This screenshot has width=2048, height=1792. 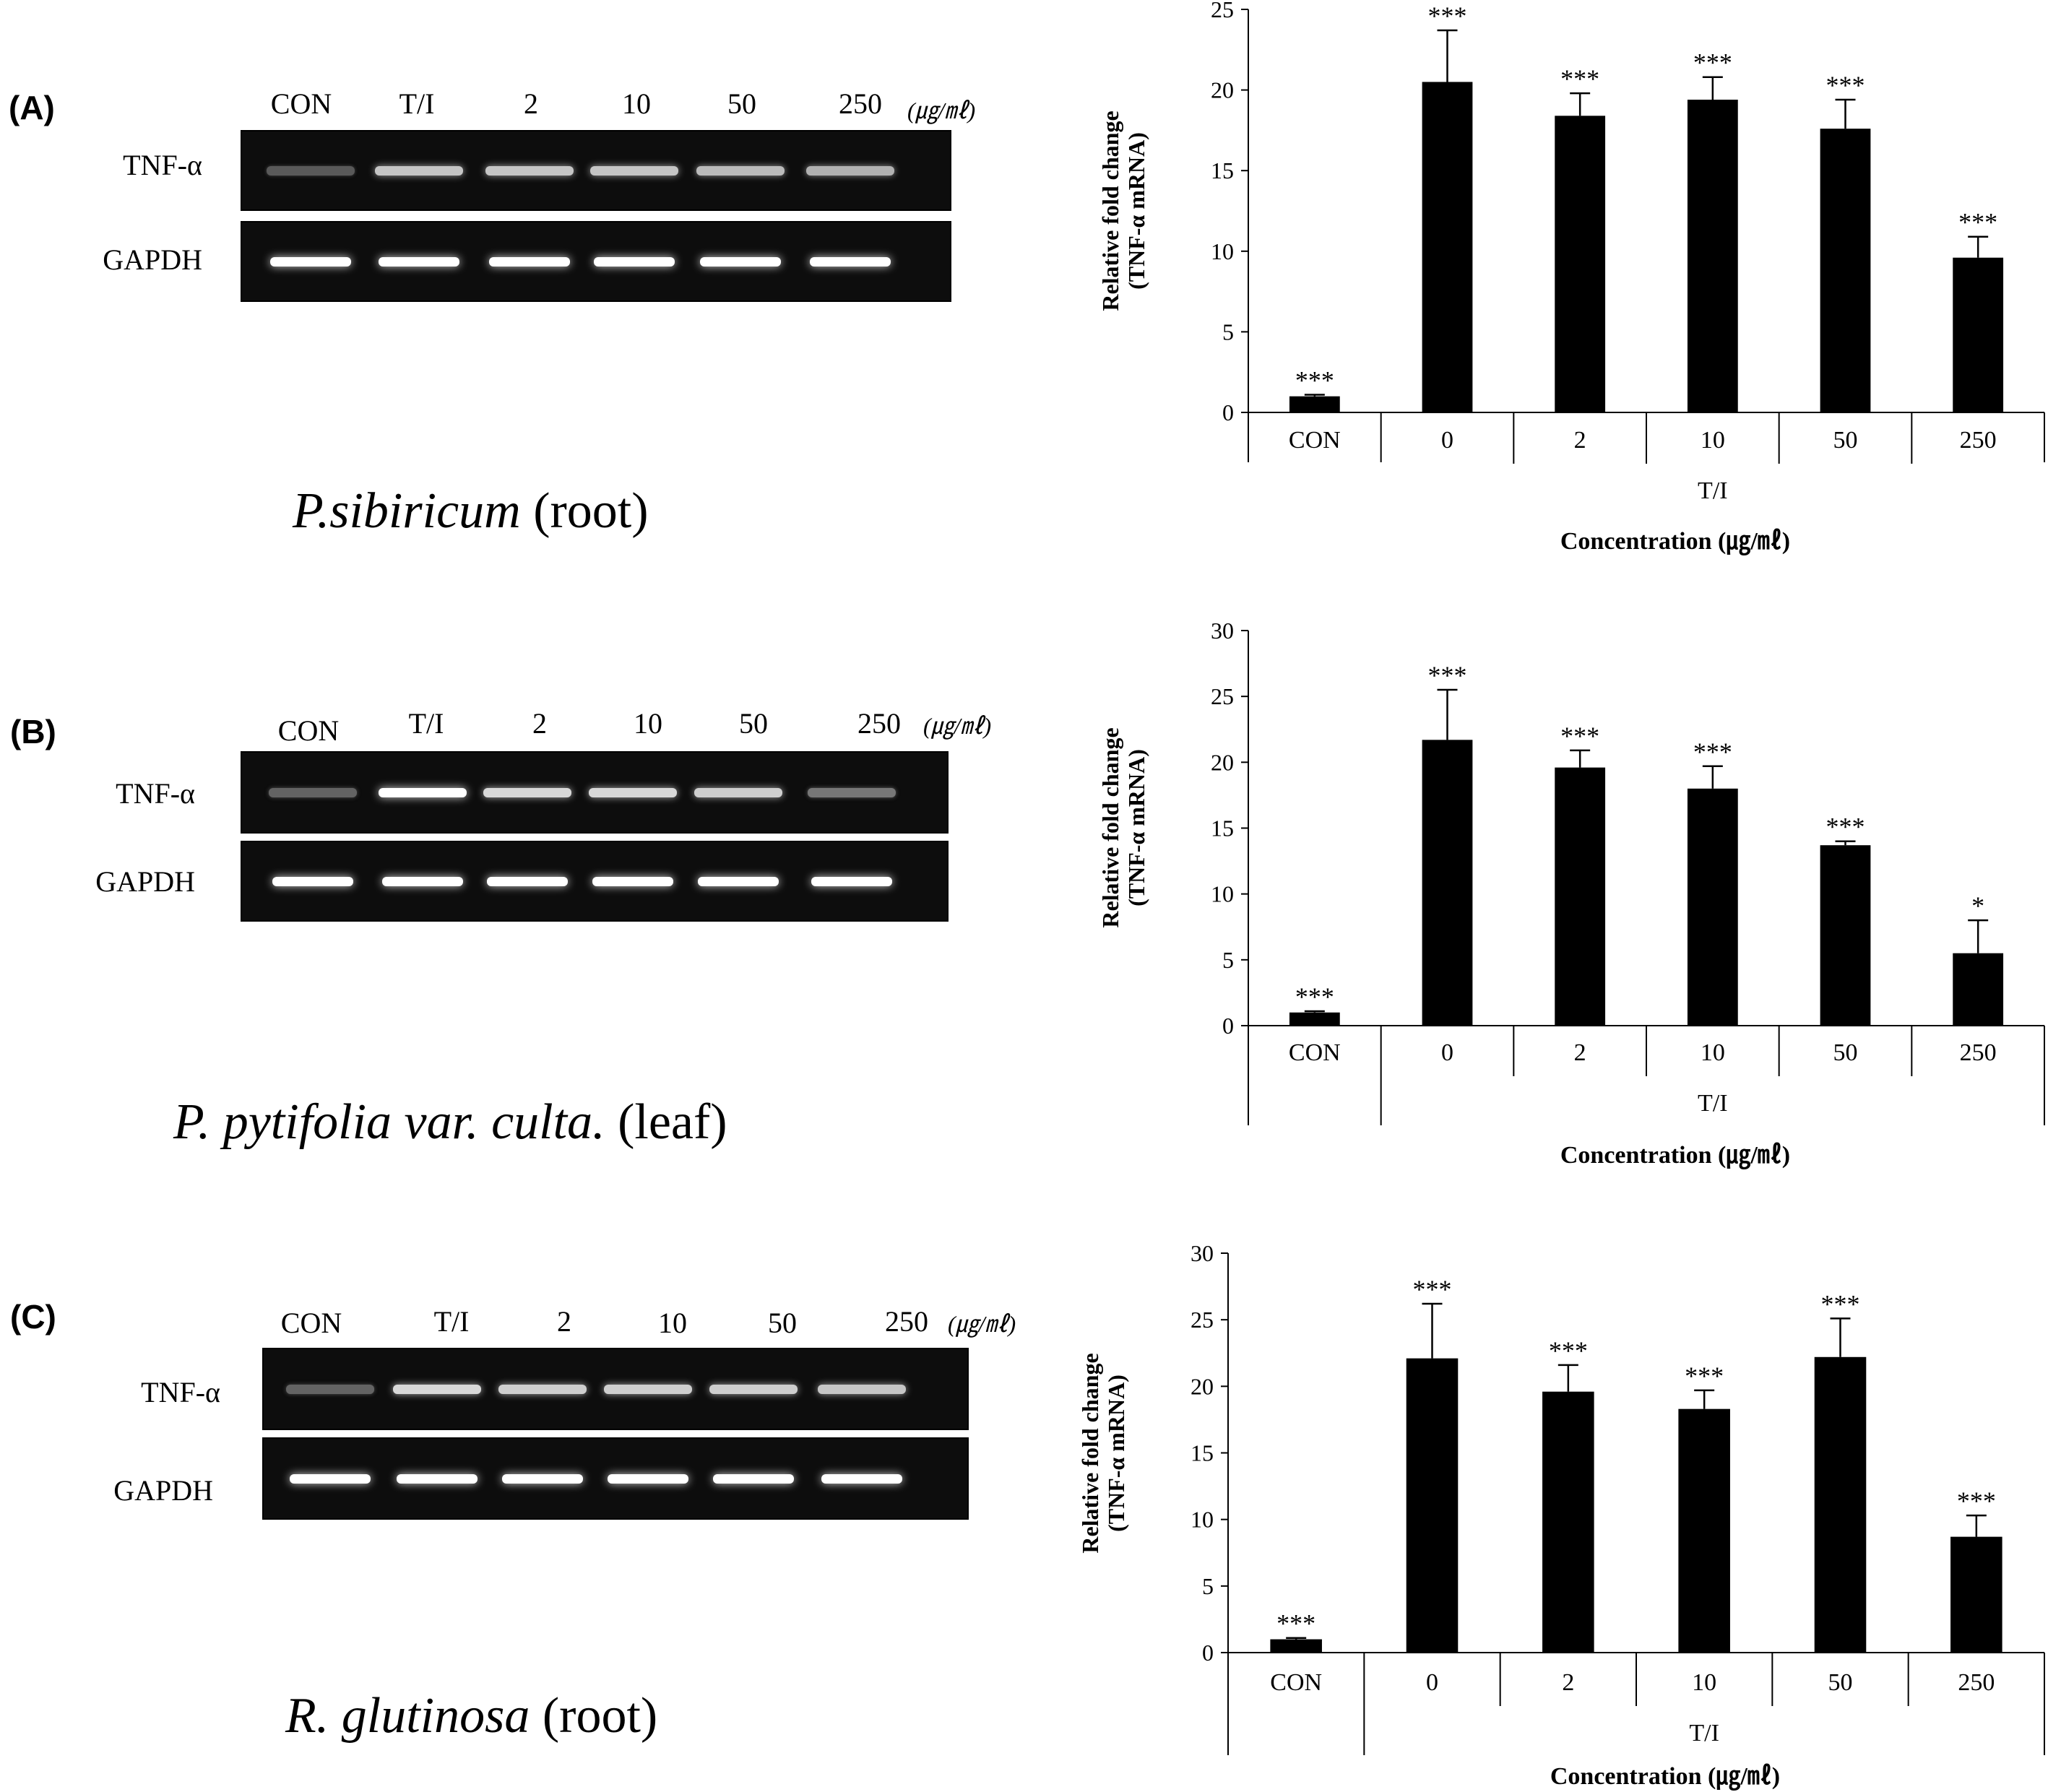 What do you see at coordinates (1202, 1386) in the screenshot?
I see `y-tick-label: 20` at bounding box center [1202, 1386].